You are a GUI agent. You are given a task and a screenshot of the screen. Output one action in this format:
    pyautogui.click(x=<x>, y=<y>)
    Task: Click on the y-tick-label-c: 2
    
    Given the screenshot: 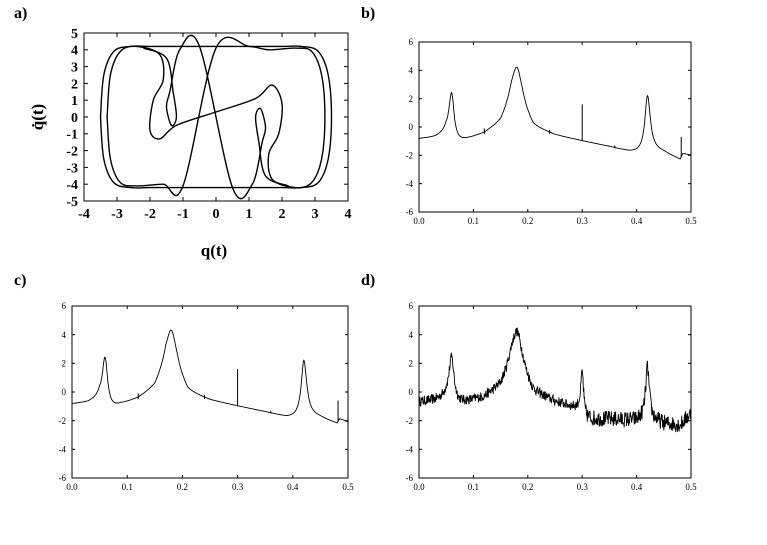 What is the action you would take?
    pyautogui.click(x=64, y=363)
    